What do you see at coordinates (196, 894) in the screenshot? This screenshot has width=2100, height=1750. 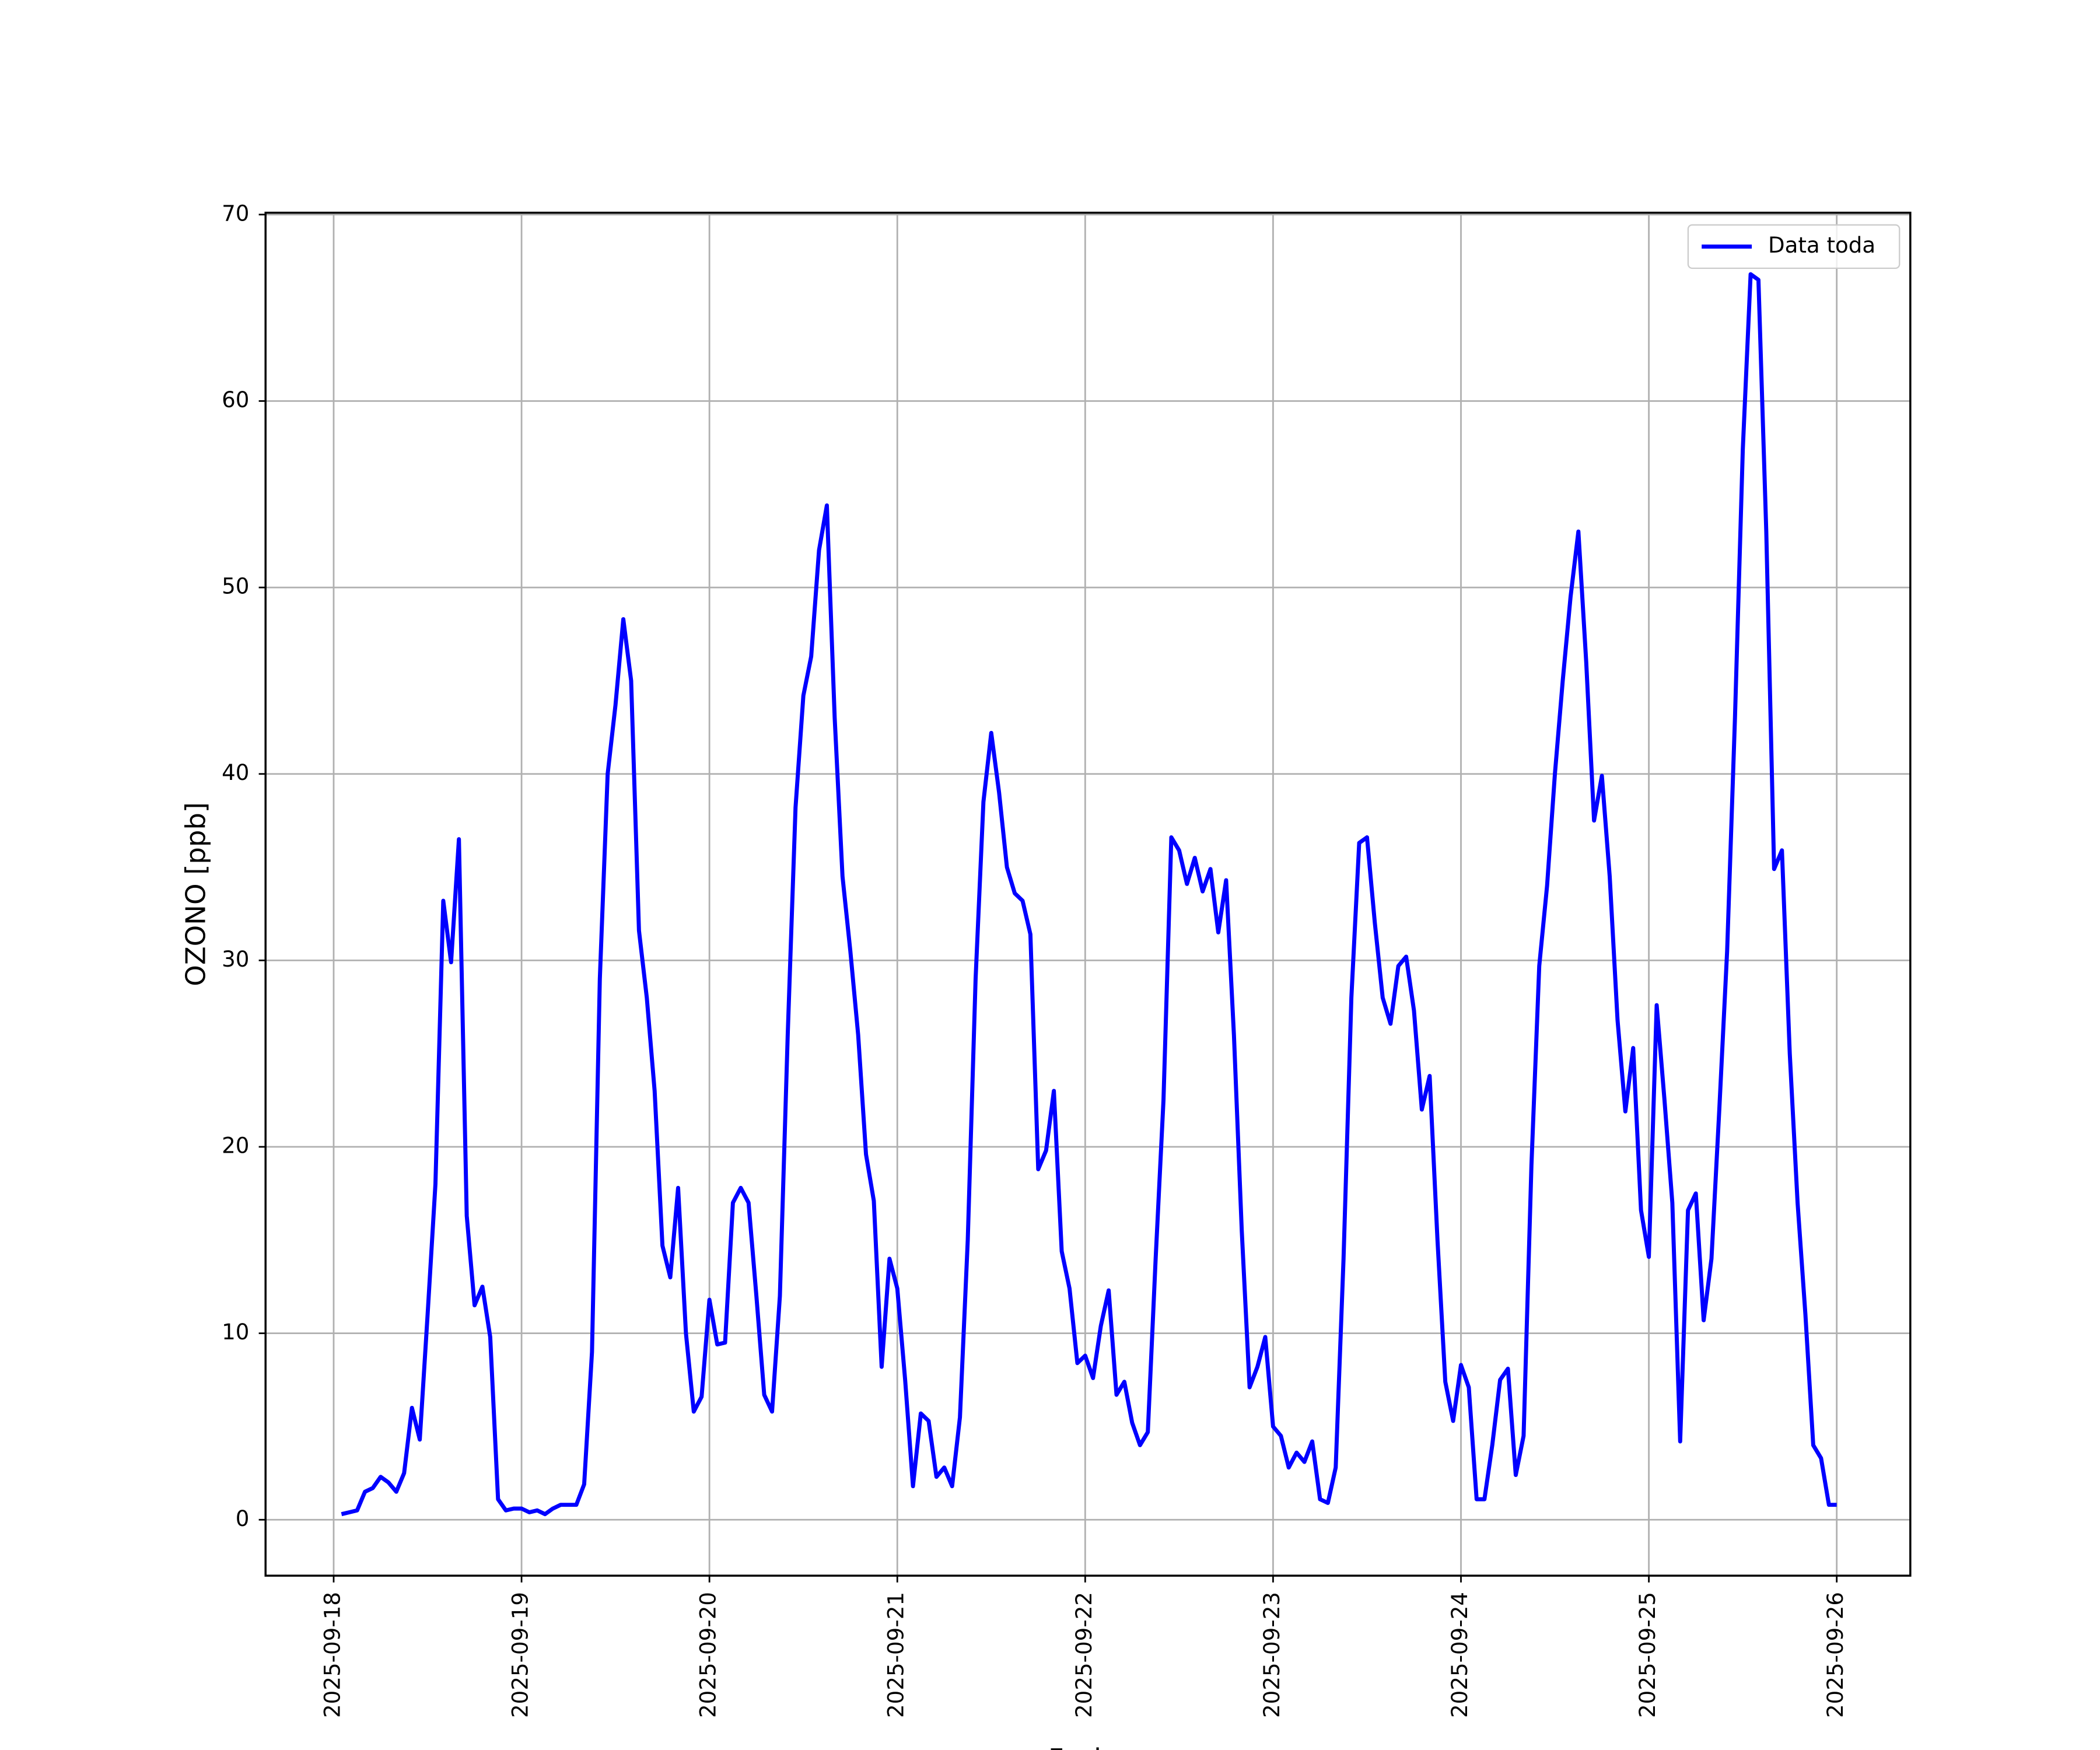 I see `y-axis-label: OZONO [ppb]` at bounding box center [196, 894].